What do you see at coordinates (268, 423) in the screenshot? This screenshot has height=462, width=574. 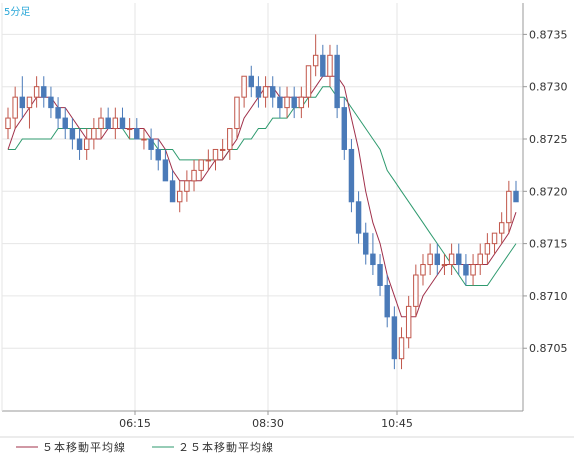 I see `x-tick-label: 08:30` at bounding box center [268, 423].